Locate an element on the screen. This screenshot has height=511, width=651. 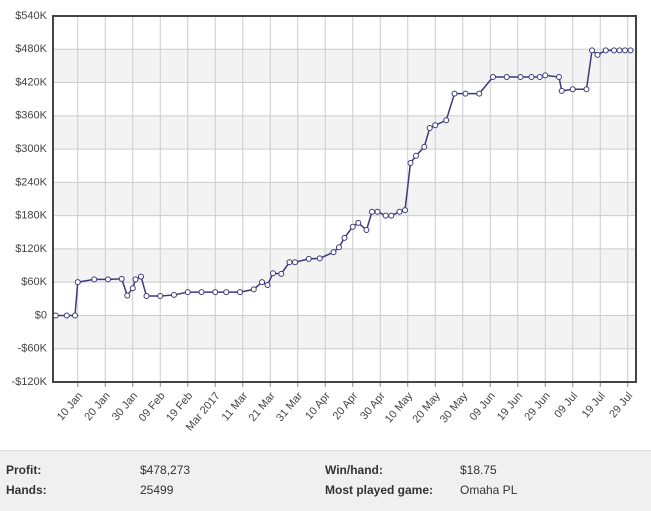
stat-value: Omaha PL is located at coordinates (489, 490).